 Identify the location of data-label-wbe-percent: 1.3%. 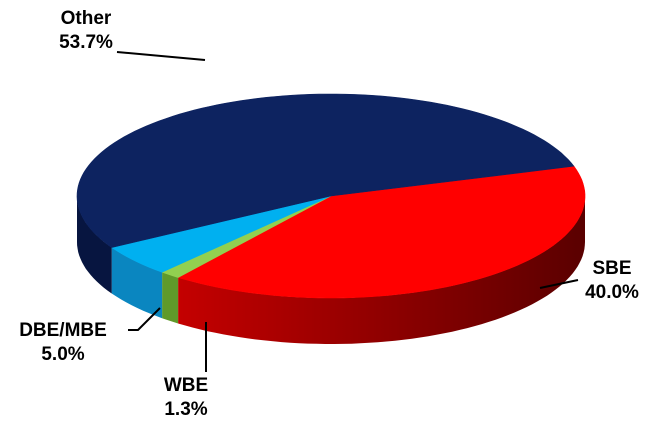
(185, 409).